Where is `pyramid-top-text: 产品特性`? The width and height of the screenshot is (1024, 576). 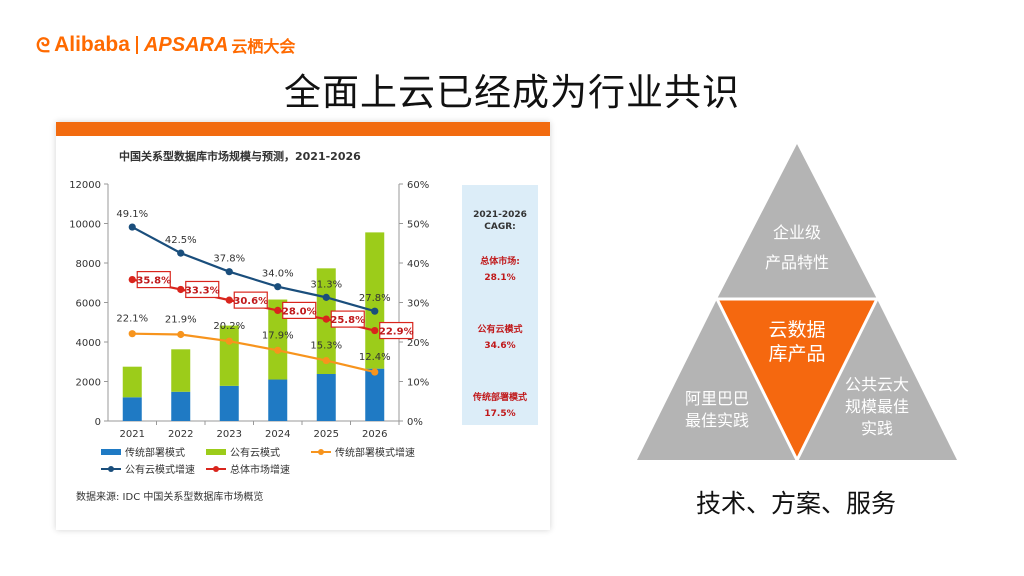
pyramid-top-text: 产品特性 is located at coordinates (797, 262).